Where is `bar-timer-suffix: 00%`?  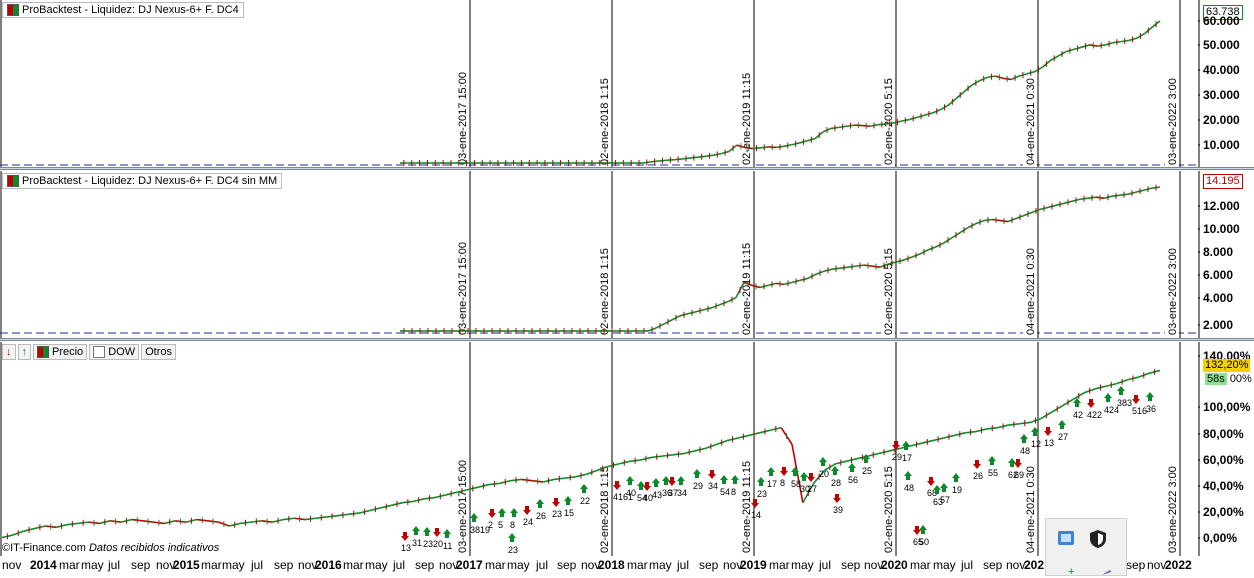
bar-timer-suffix: 00% is located at coordinates (1241, 379).